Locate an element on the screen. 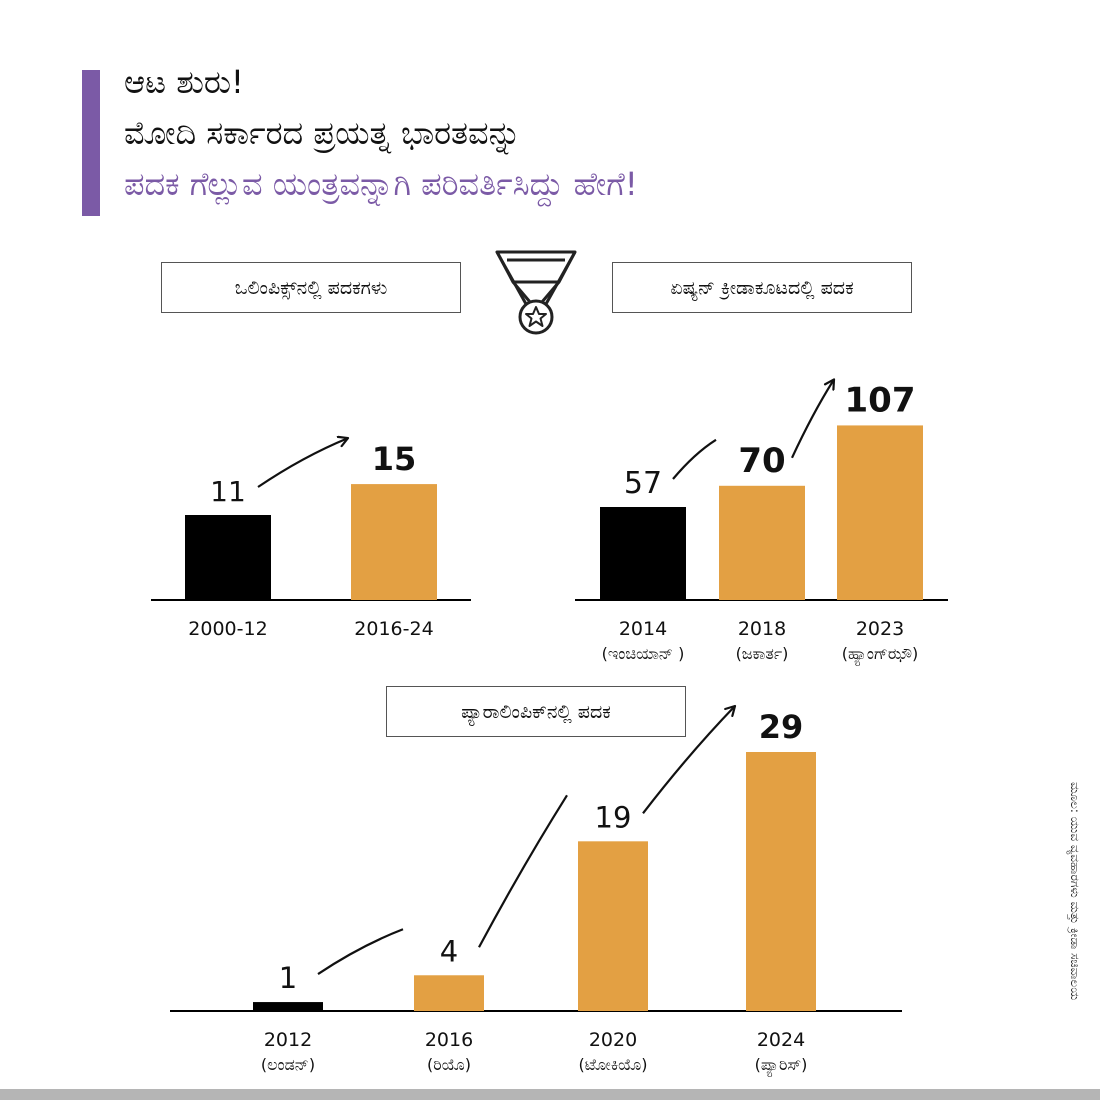 The height and width of the screenshot is (1100, 1100). source-note: ಮೂಲ: ಯುವ ವ್ಯವಹಾರಗಳು ಮತ್ತು ಕ್ರೀಡಾ ಸಚಿವಾಲಯ is located at coordinates (1075, 891).